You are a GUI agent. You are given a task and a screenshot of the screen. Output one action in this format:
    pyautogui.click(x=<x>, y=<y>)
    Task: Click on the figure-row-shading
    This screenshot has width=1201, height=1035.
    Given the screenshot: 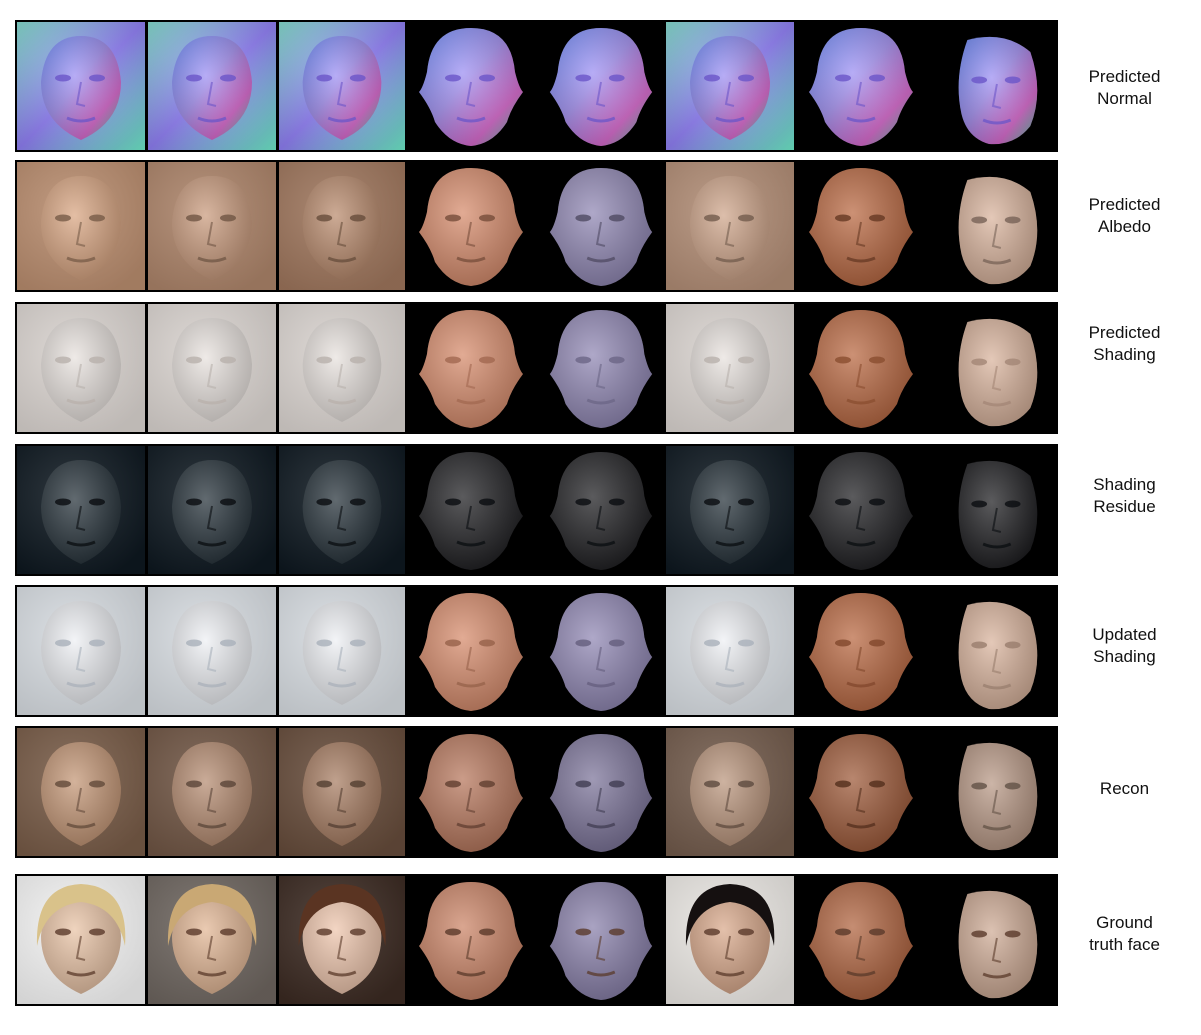 What is the action you would take?
    pyautogui.click(x=536, y=368)
    